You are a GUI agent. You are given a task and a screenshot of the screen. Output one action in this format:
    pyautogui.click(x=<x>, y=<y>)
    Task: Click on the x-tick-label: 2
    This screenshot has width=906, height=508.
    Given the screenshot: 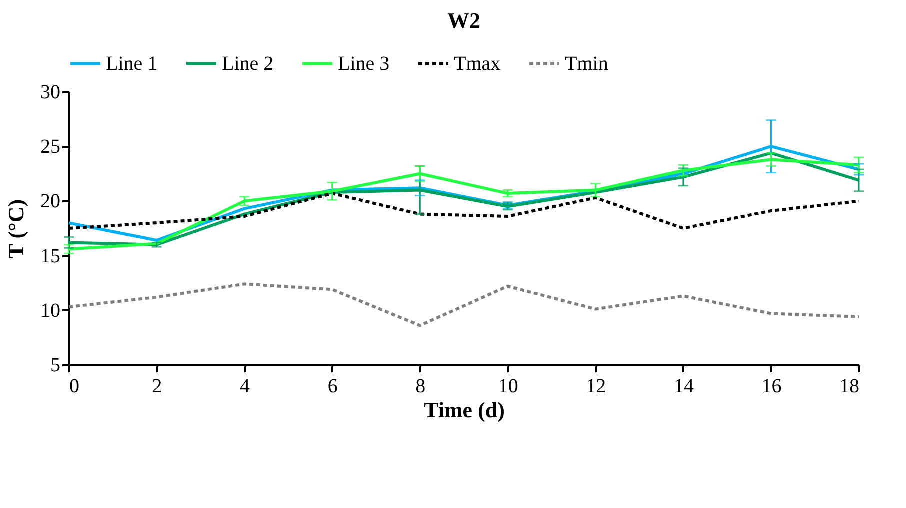 What is the action you would take?
    pyautogui.click(x=157, y=387)
    